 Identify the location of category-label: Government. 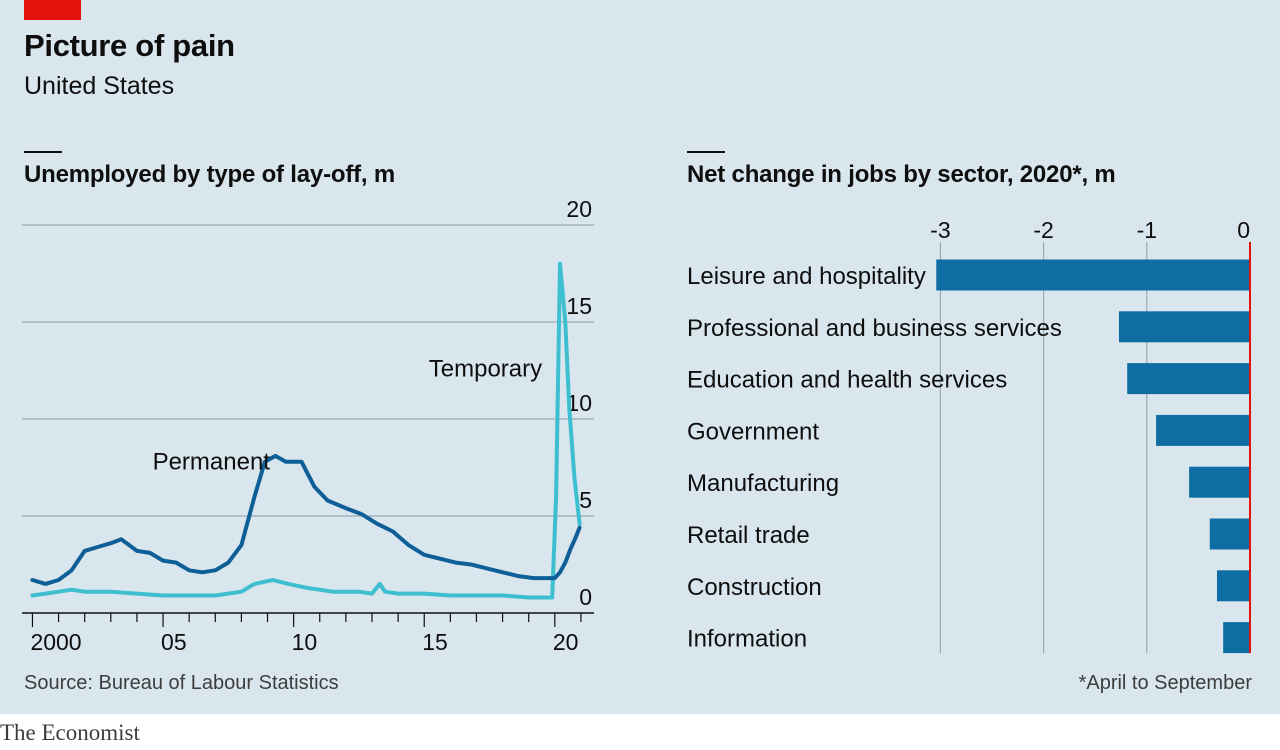
(753, 431).